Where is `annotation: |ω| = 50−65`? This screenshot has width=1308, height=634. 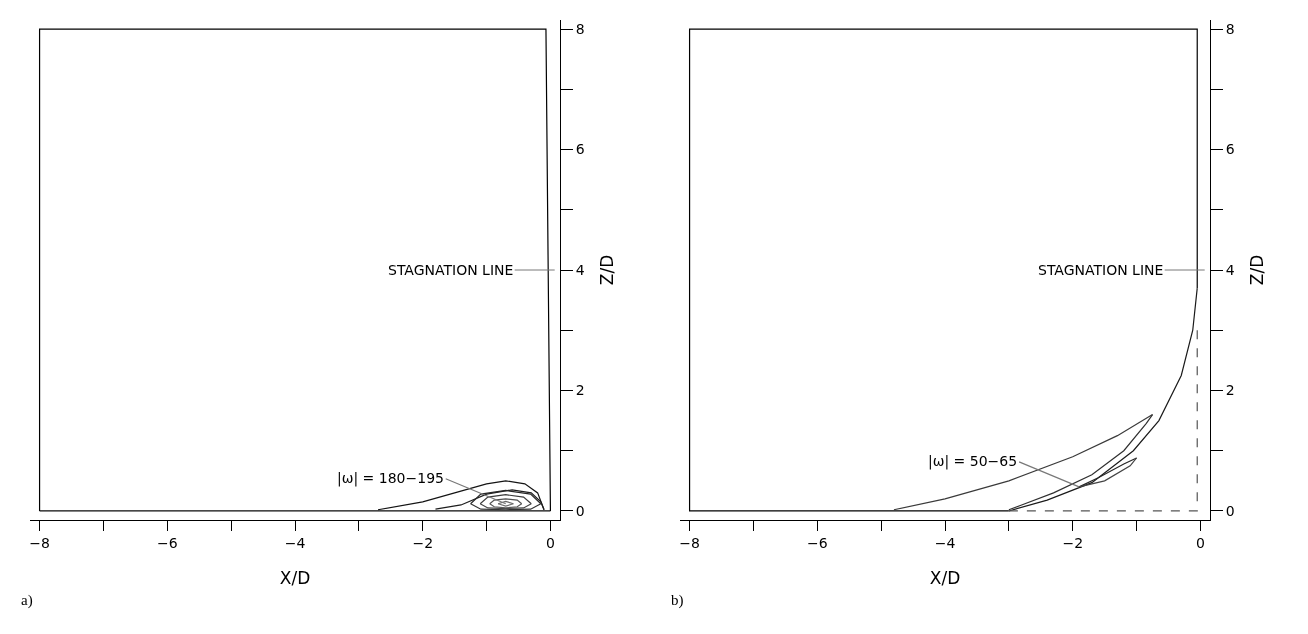 annotation: |ω| = 50−65 is located at coordinates (973, 461).